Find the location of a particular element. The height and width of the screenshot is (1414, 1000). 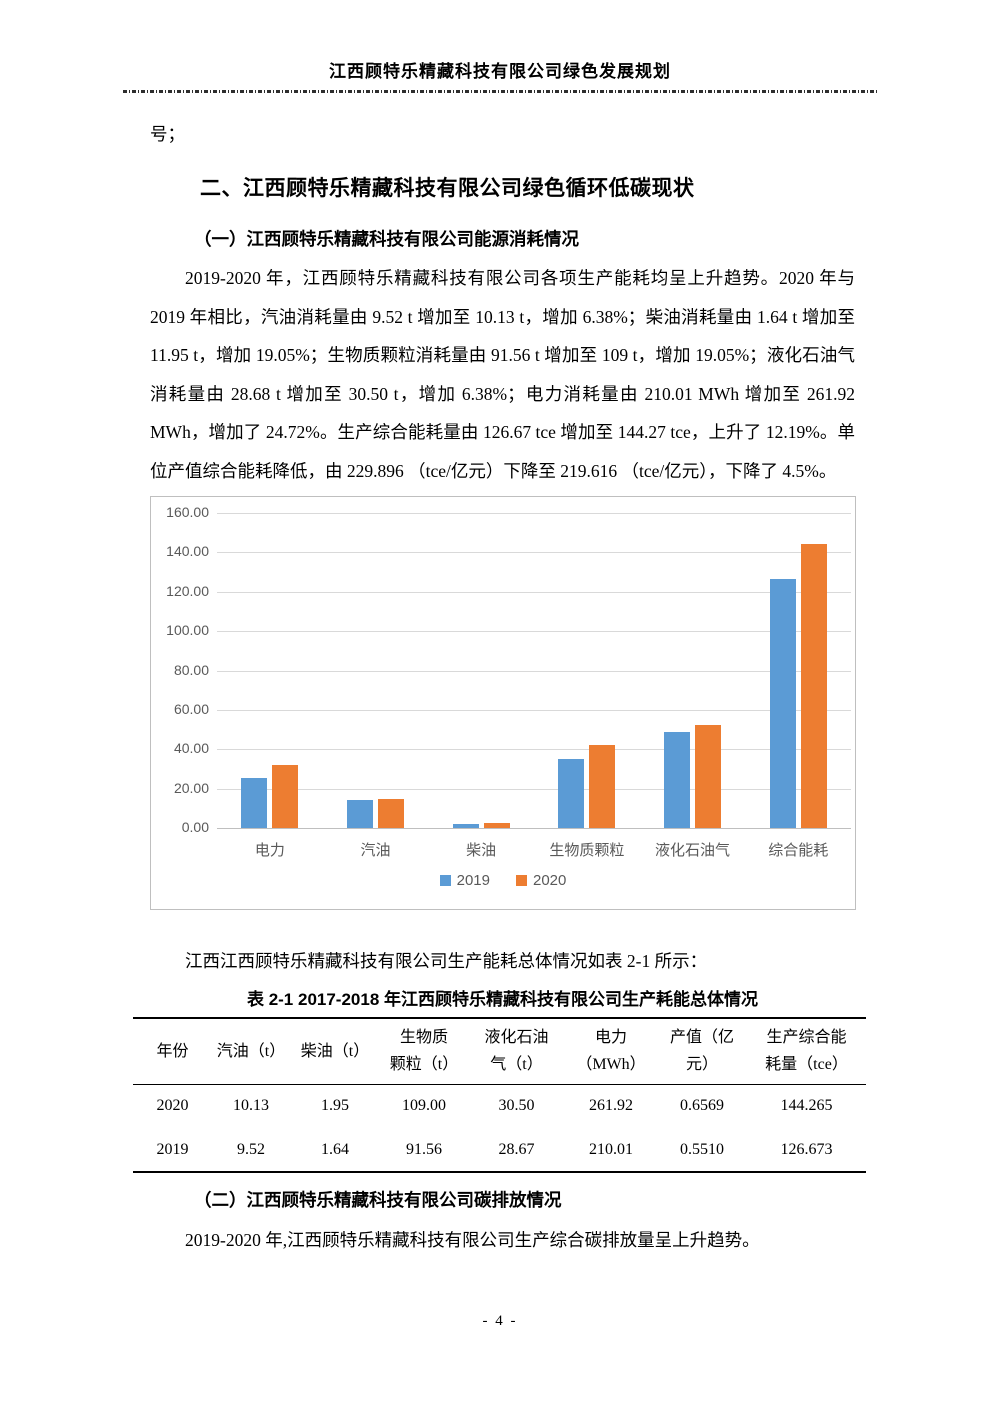

carbon-emission-paragraph: 2019-2020 年,江西顾特乐精藏科技有限公司生产综合碳排放量呈上升趋势。 is located at coordinates (472, 1240).